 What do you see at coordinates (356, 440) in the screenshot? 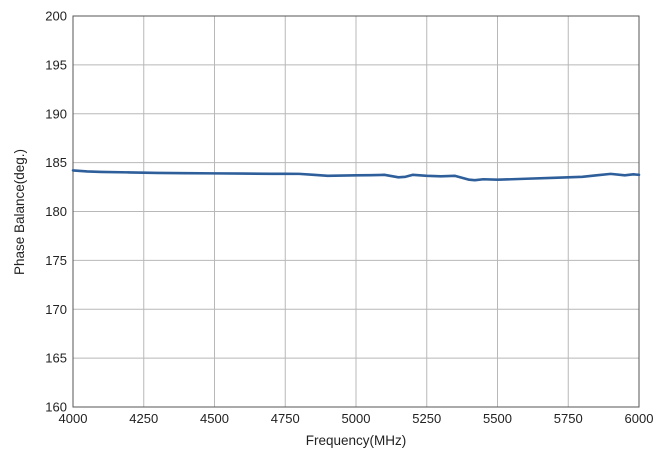
I see `x-axis-title: Frequency(MHz)` at bounding box center [356, 440].